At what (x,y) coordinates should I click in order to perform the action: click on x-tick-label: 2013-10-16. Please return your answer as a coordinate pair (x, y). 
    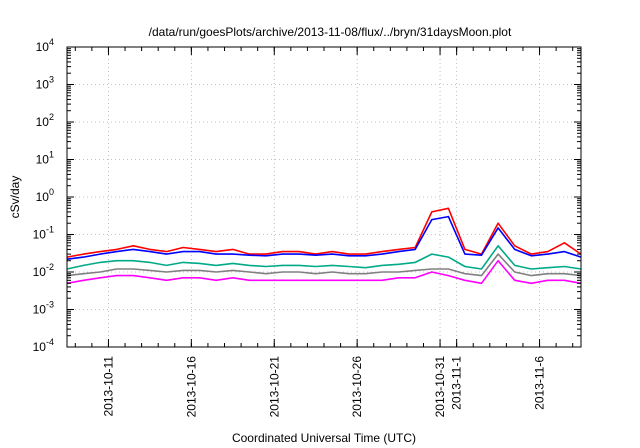
    Looking at the image, I should click on (191, 387).